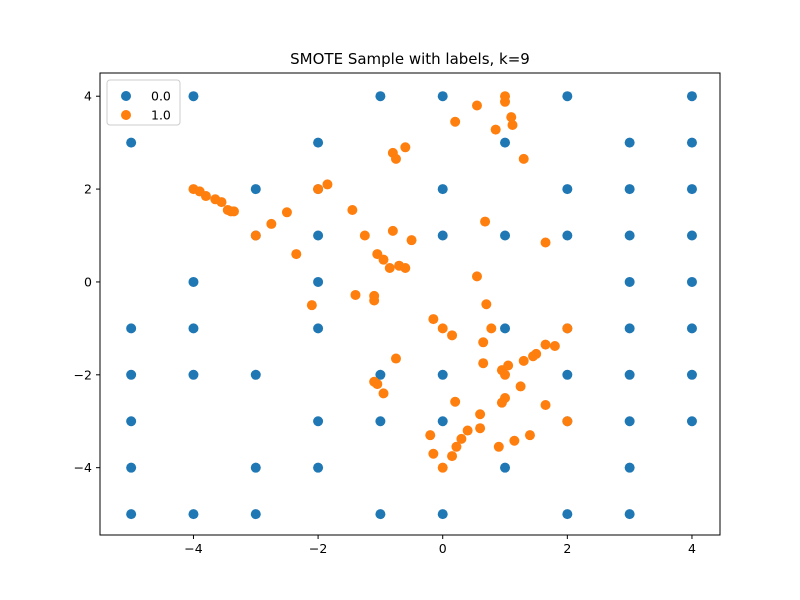  I want to click on x-tick-label-0: −4, so click(193, 548).